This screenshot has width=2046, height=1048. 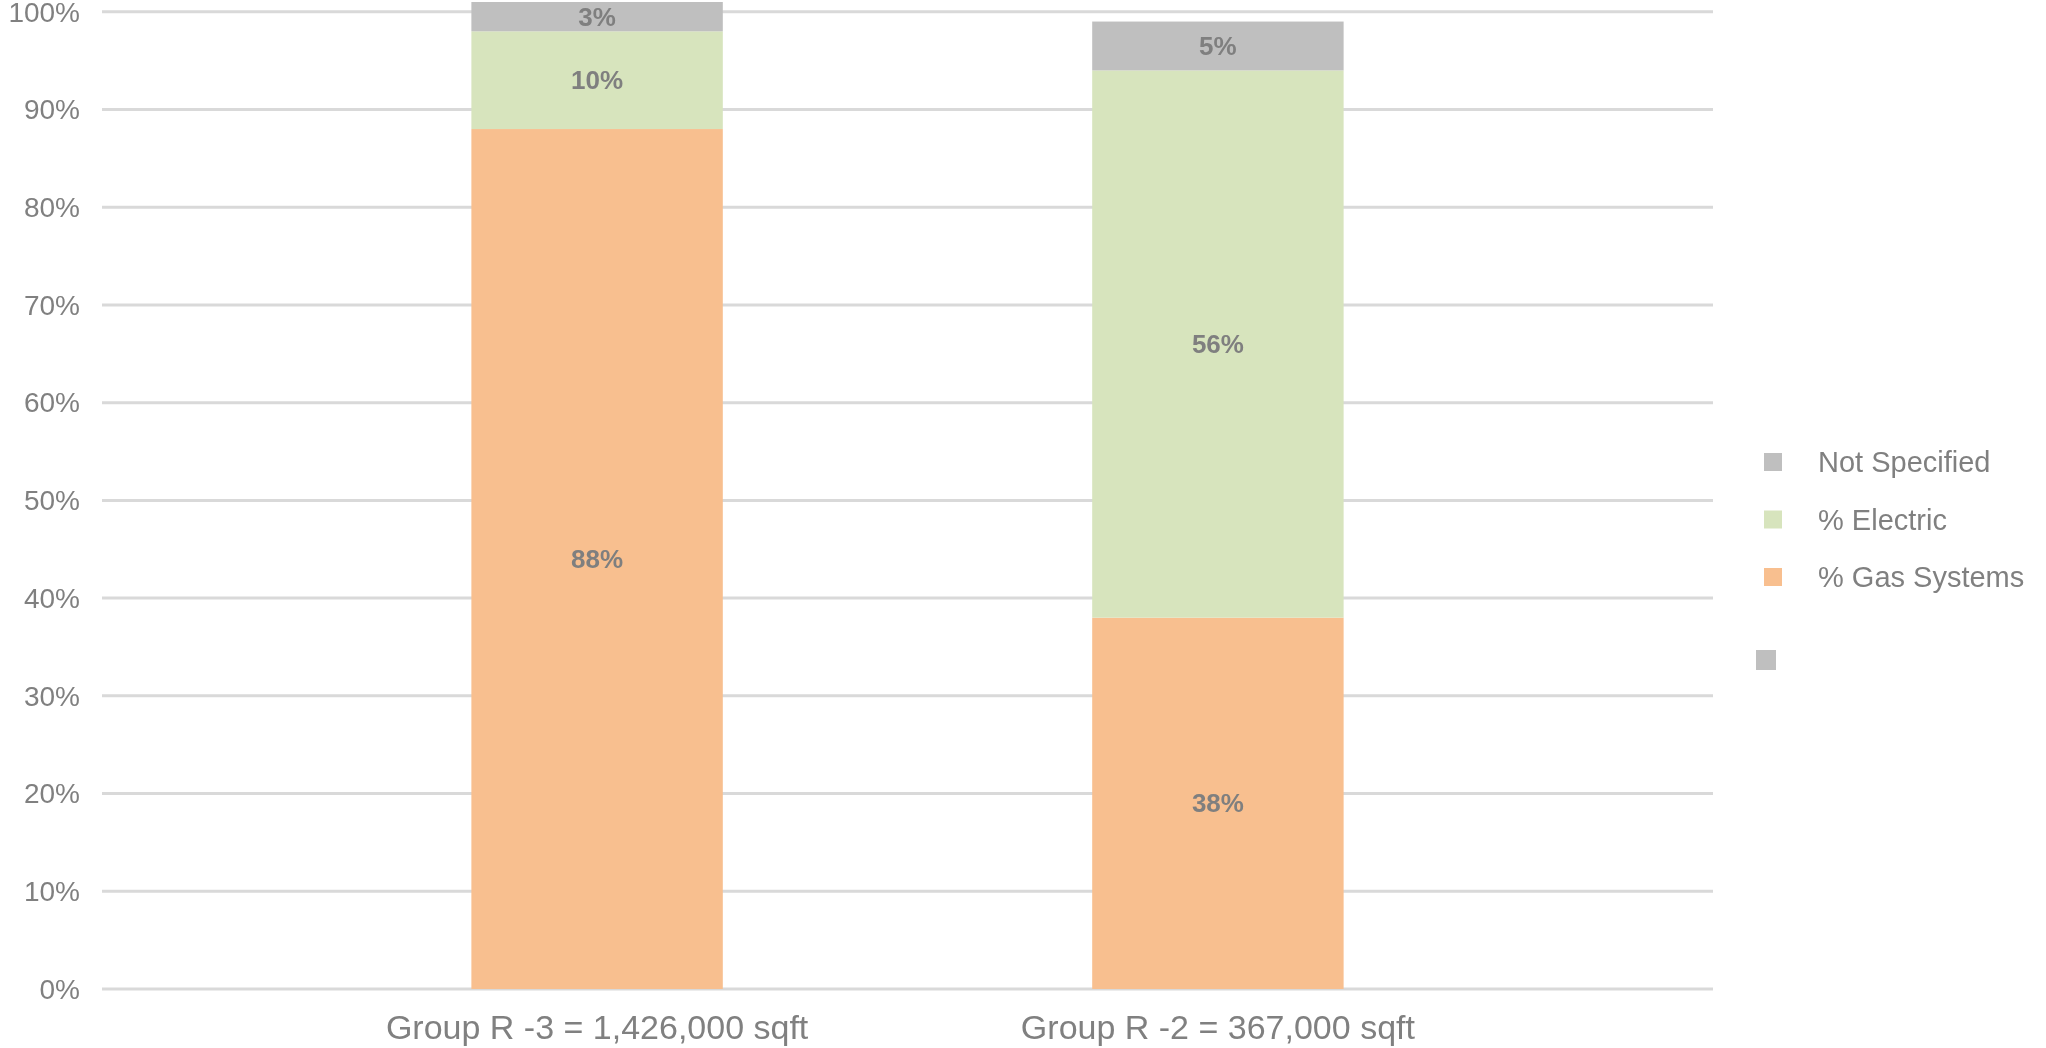 What do you see at coordinates (44, 14) in the screenshot?
I see `y-tick-label: 100%` at bounding box center [44, 14].